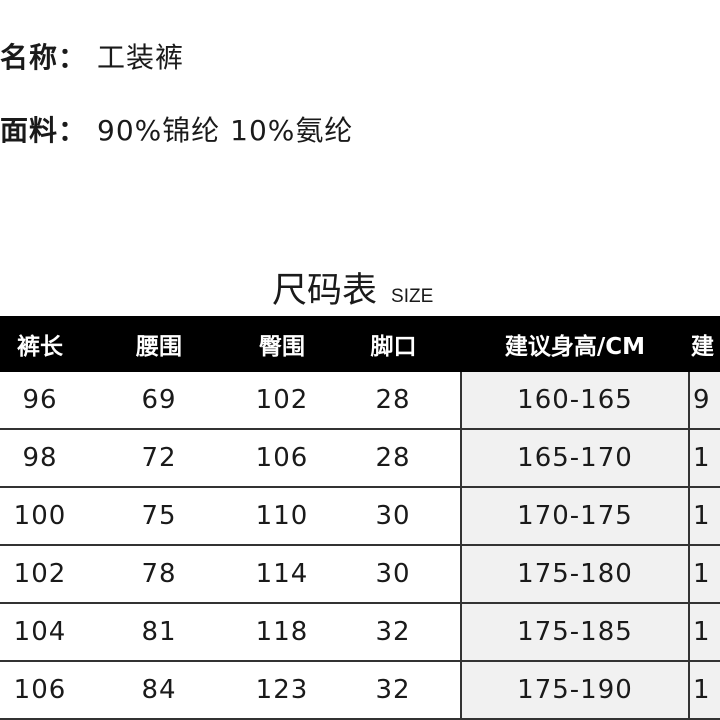 The height and width of the screenshot is (720, 720). I want to click on product-name-value: 工装裤, so click(141, 57).